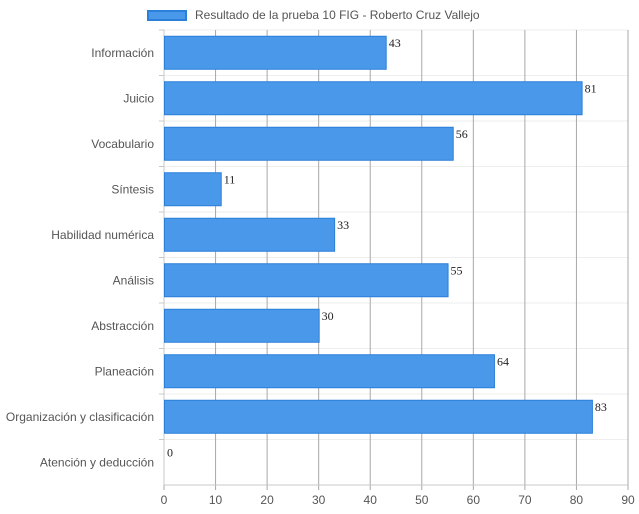 The height and width of the screenshot is (514, 639). I want to click on data-label: 43, so click(395, 43).